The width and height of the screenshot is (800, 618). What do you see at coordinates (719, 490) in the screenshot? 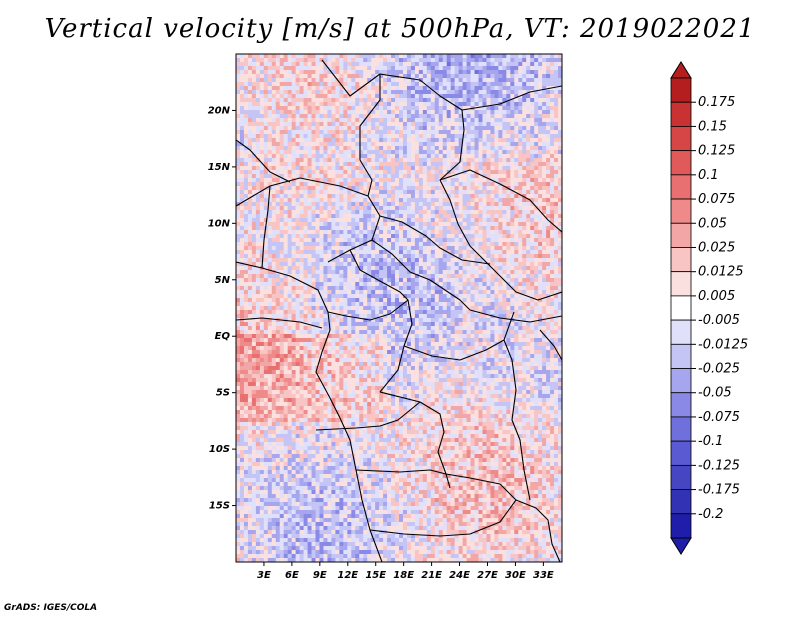
I see `colorbar-label: -0.175` at bounding box center [719, 490].